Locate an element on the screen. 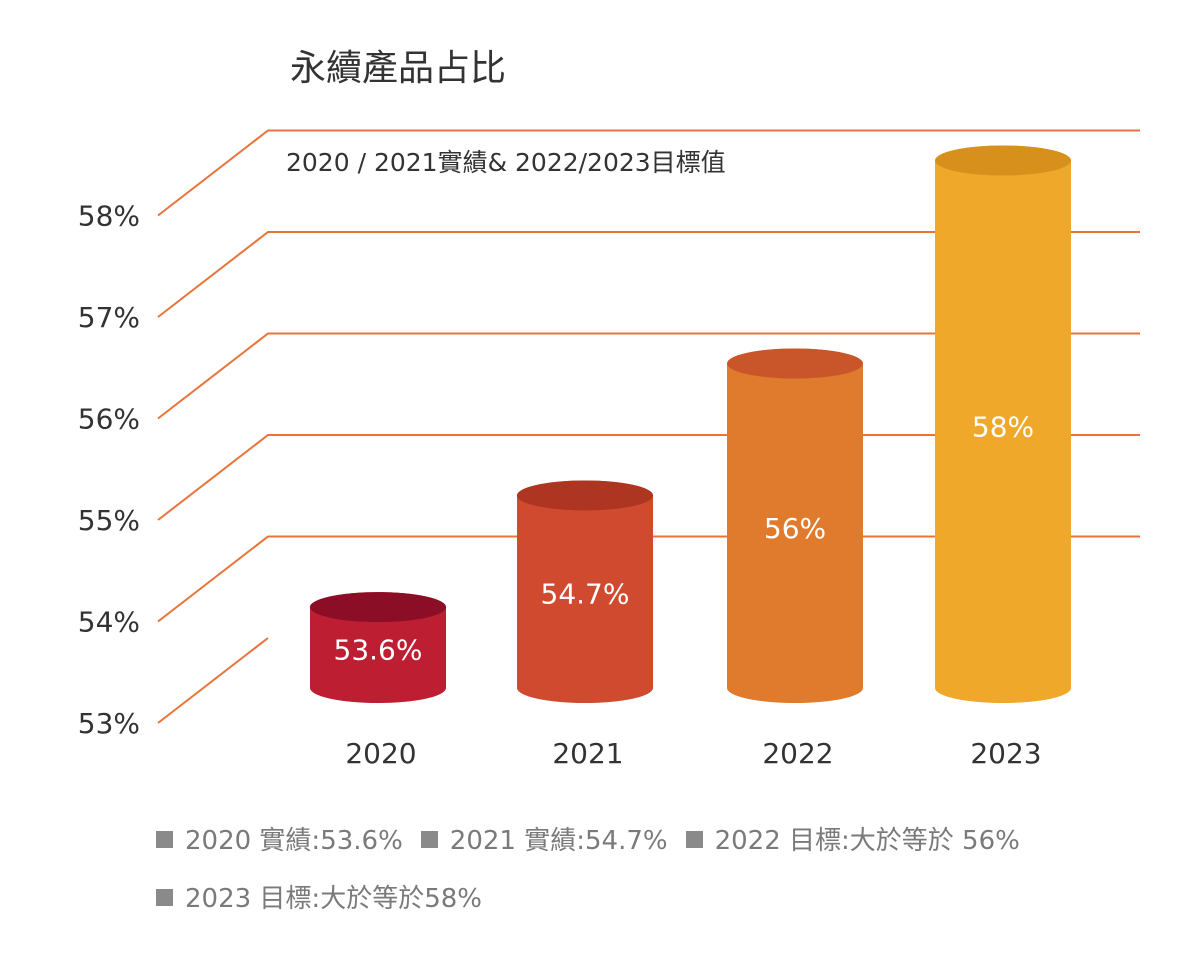 The width and height of the screenshot is (1200, 968). y-tick-label: 54% is located at coordinates (109, 622).